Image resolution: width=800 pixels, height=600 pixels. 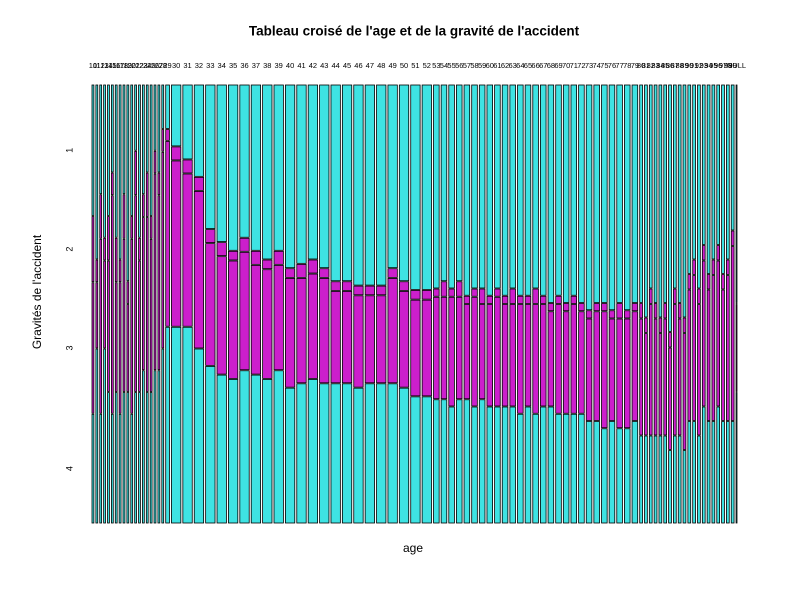 What do you see at coordinates (520, 65) in the screenshot?
I see `x-tick-label: 64` at bounding box center [520, 65].